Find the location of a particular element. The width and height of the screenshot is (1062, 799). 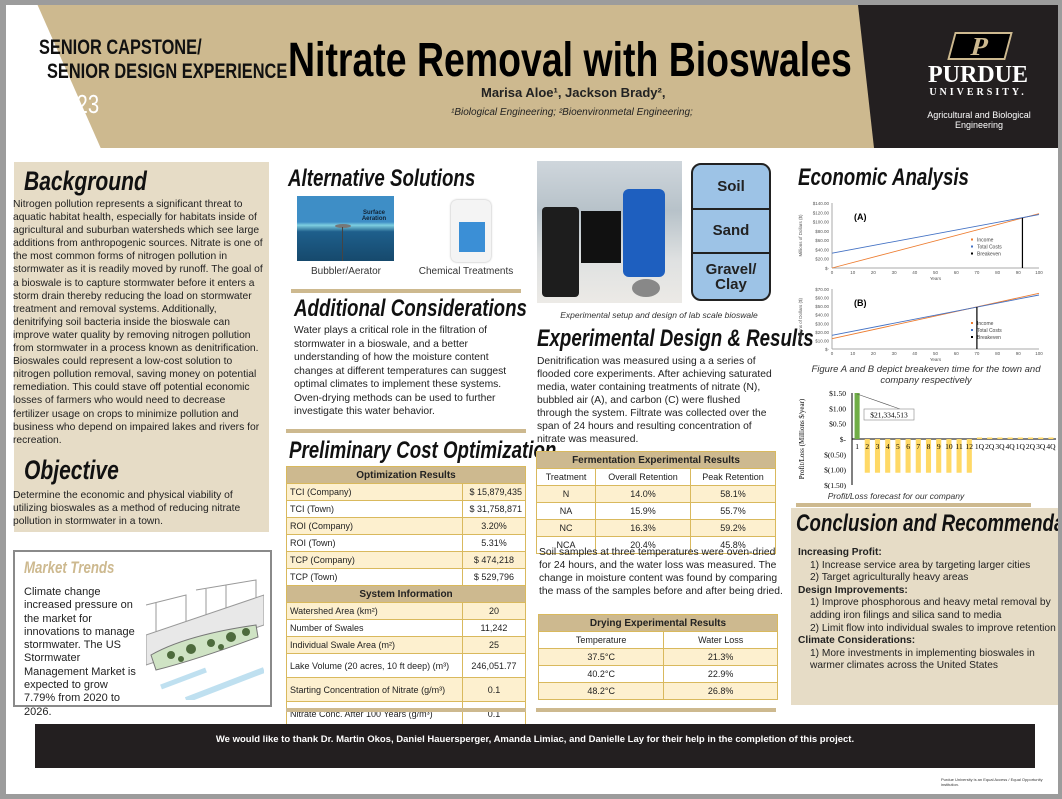

table-header-row: Treatment Overall Retention Peak Retention is located at coordinates (655, 477).